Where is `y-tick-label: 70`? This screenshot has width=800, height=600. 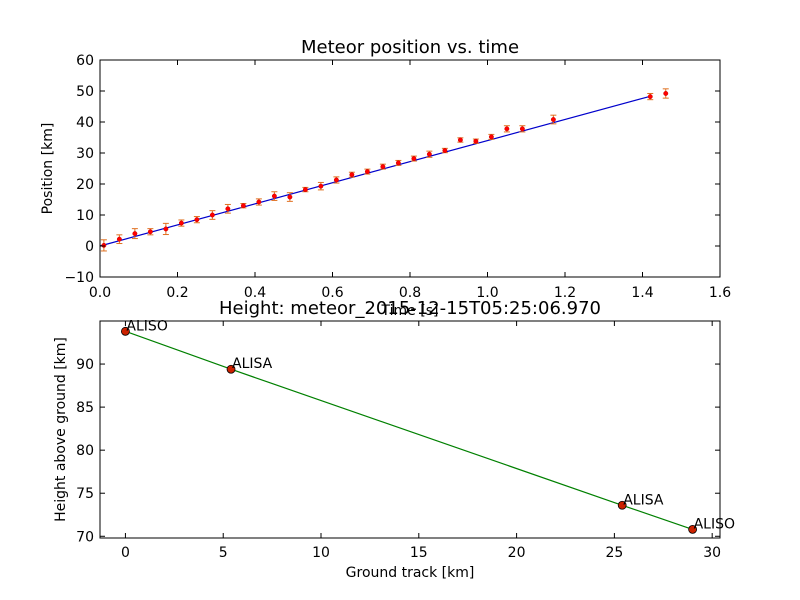 y-tick-label: 70 is located at coordinates (85, 537).